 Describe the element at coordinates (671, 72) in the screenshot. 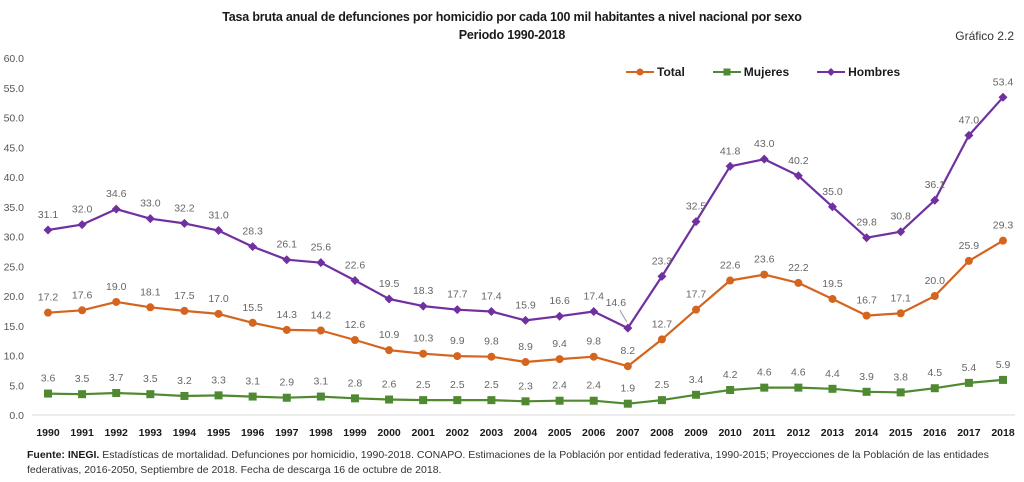

I see `legend-label-total: Total` at that location.